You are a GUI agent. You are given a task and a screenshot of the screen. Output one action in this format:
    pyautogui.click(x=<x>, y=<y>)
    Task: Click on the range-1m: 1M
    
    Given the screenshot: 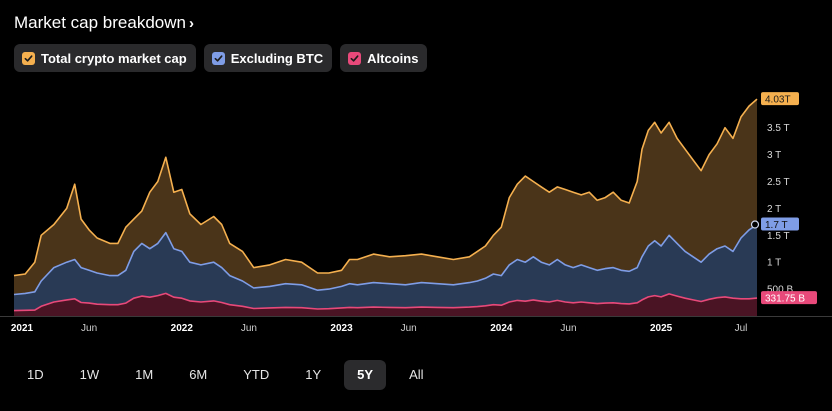 What is the action you would take?
    pyautogui.click(x=144, y=374)
    